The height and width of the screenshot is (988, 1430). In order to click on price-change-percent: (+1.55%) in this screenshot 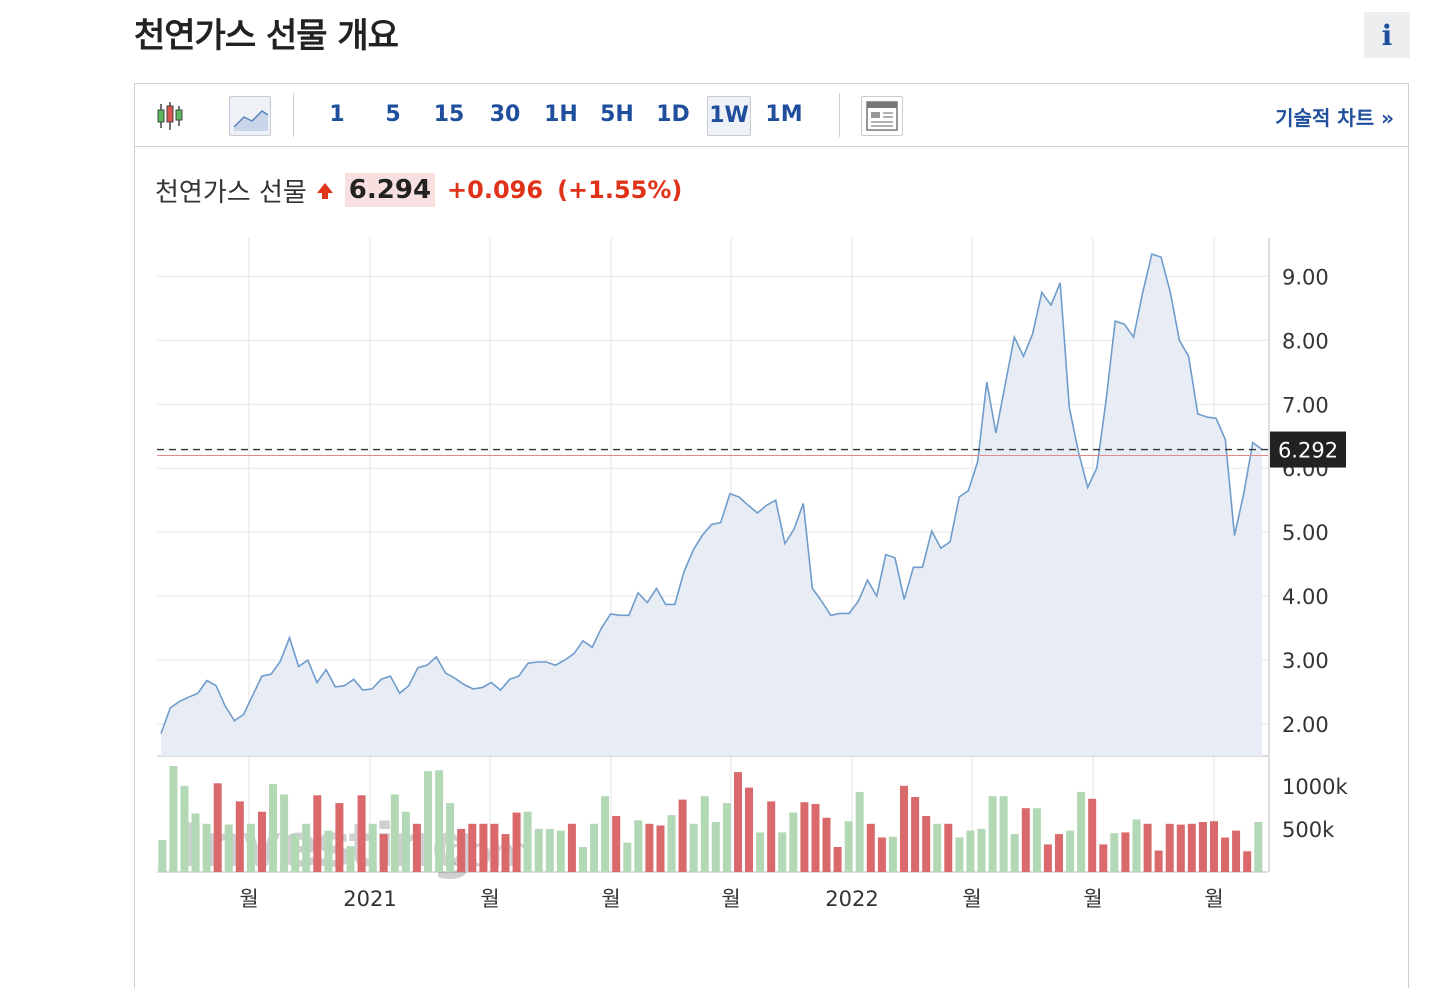, I will do `click(620, 190)`.